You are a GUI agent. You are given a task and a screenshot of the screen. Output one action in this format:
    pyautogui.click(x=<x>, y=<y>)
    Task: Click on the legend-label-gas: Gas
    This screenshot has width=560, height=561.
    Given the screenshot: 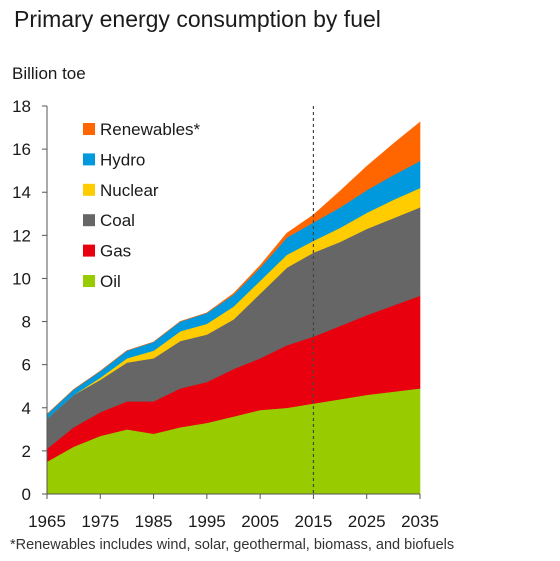 What is the action you would take?
    pyautogui.click(x=115, y=251)
    